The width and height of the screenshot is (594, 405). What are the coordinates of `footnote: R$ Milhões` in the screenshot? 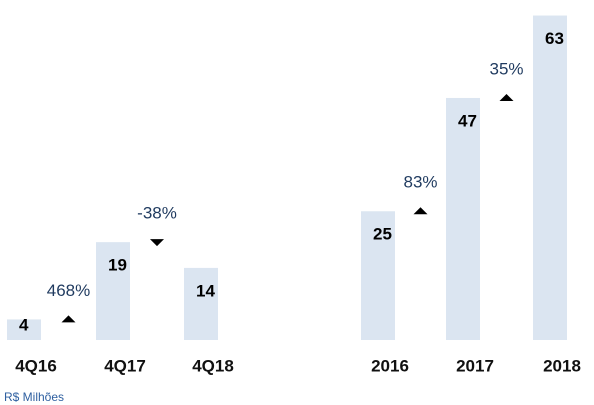 It's located at (34, 397).